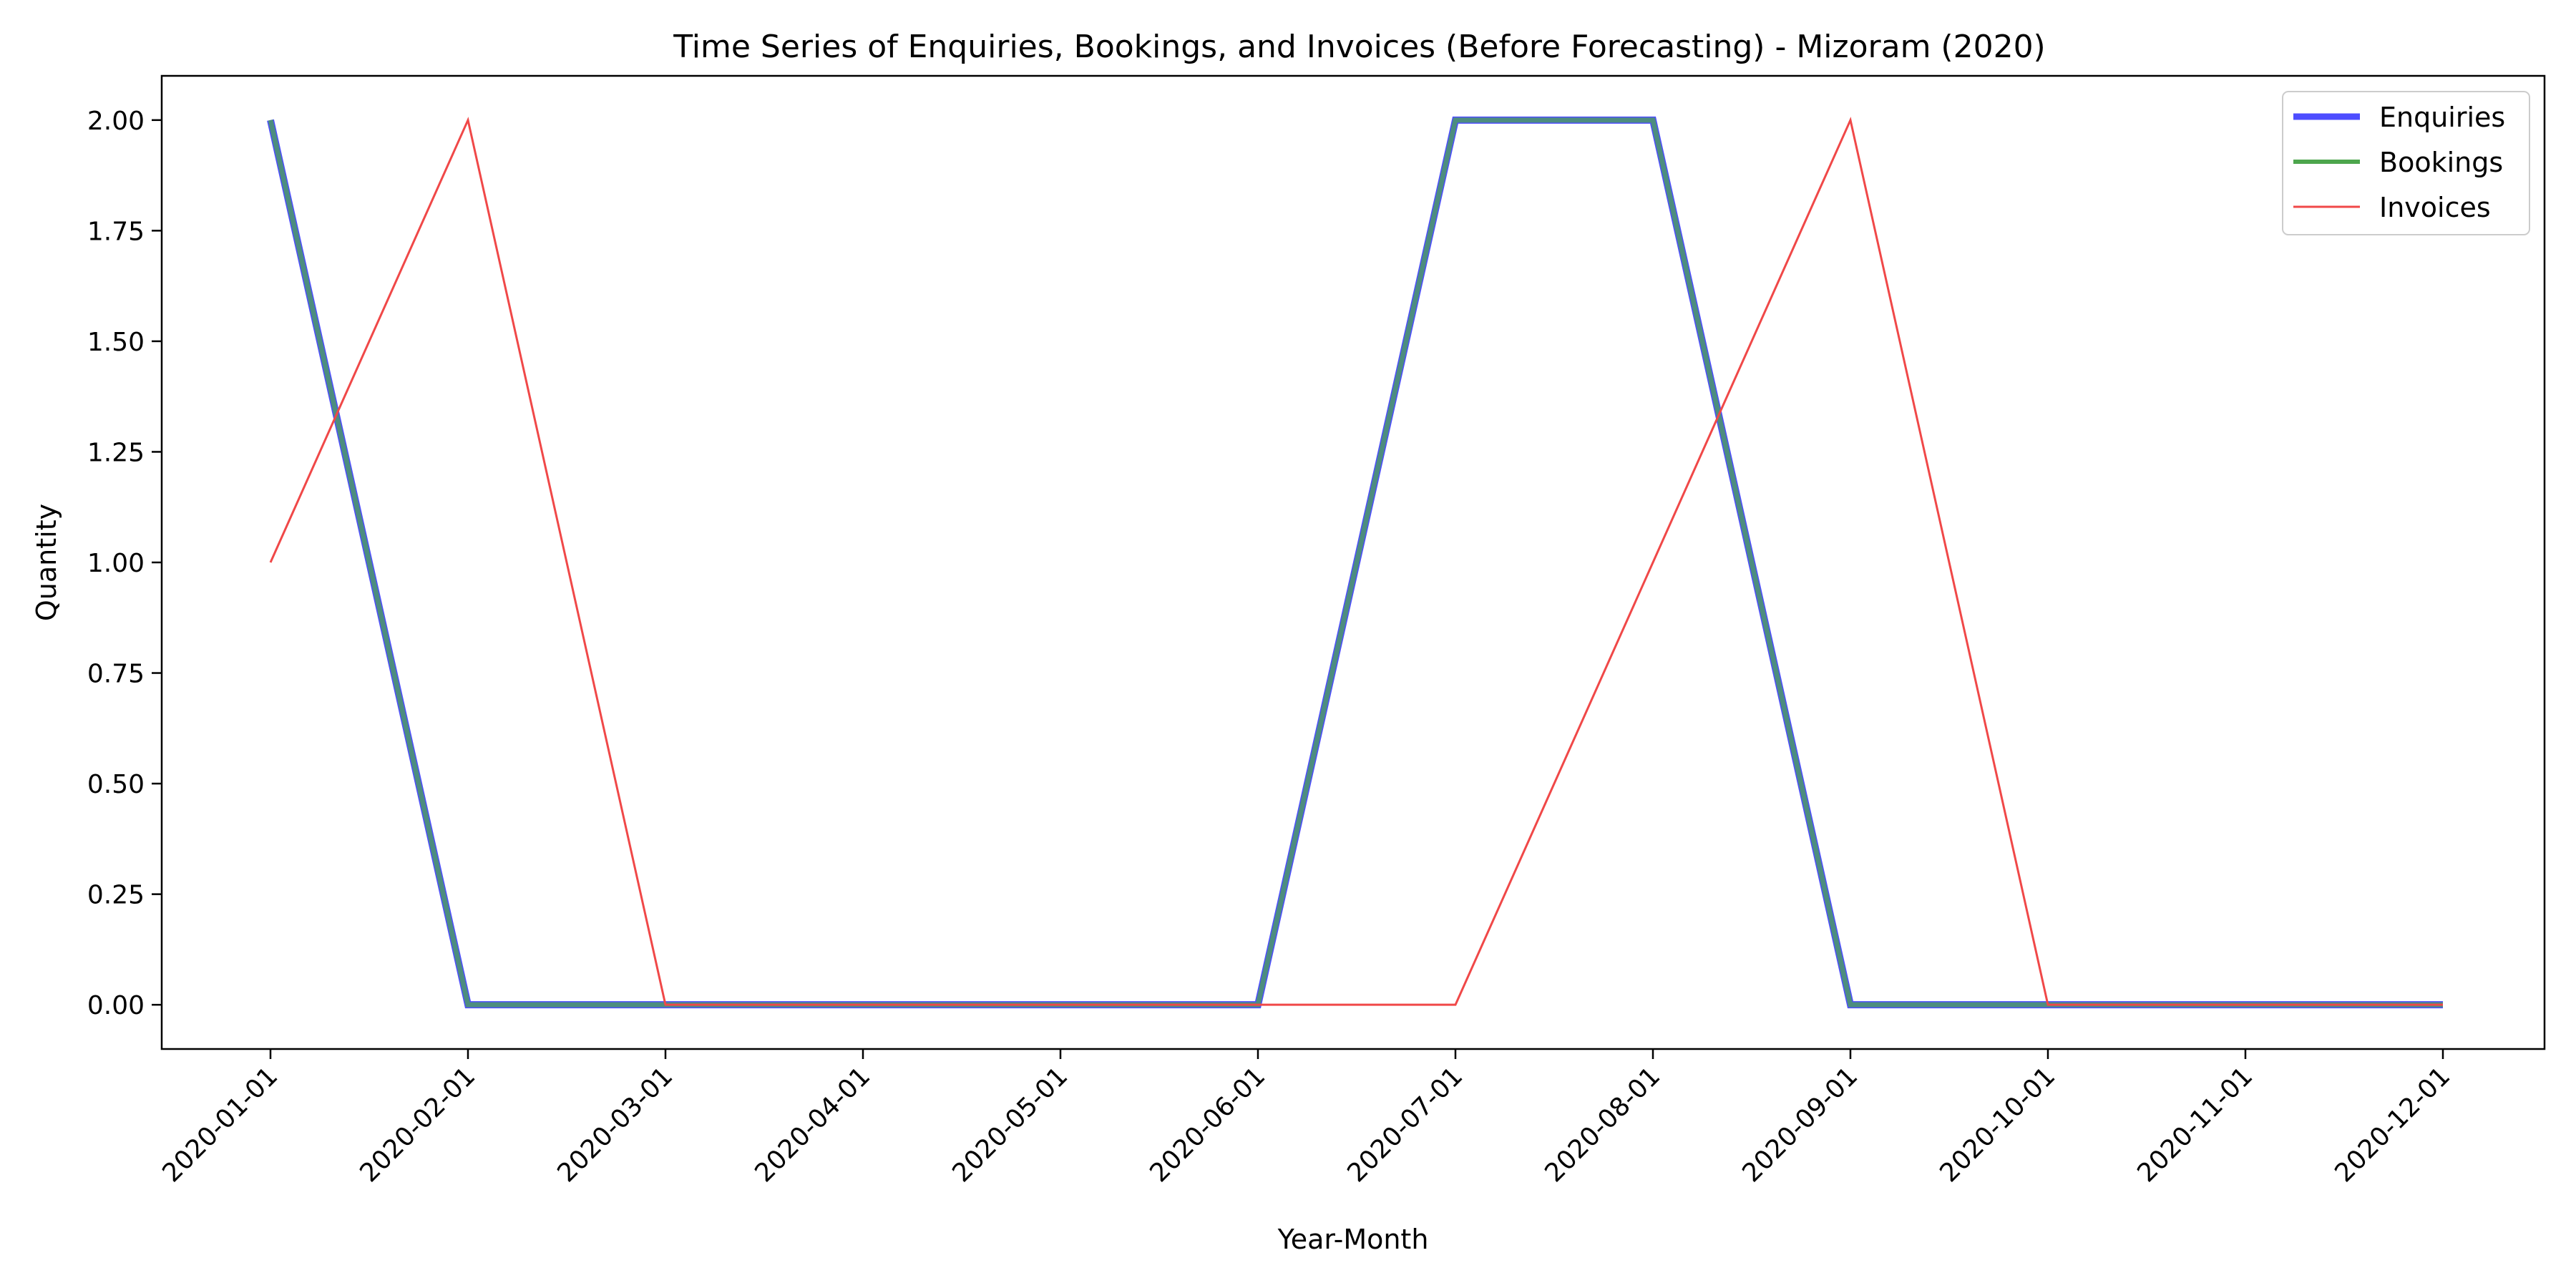 This screenshot has height=1288, width=2576. What do you see at coordinates (116, 122) in the screenshot?
I see `y-tick-label: 2.00` at bounding box center [116, 122].